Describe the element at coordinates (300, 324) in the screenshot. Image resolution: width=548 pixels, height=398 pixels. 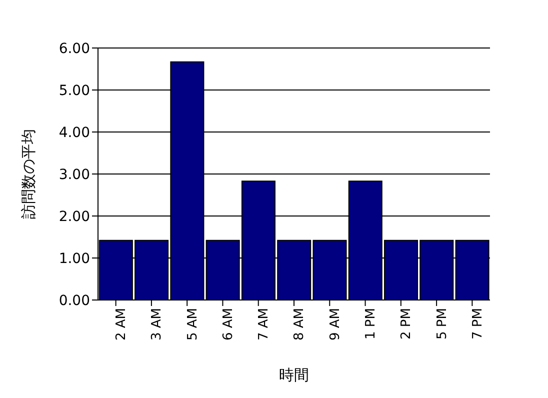
I see `x-tick-label: 8 AM` at that location.